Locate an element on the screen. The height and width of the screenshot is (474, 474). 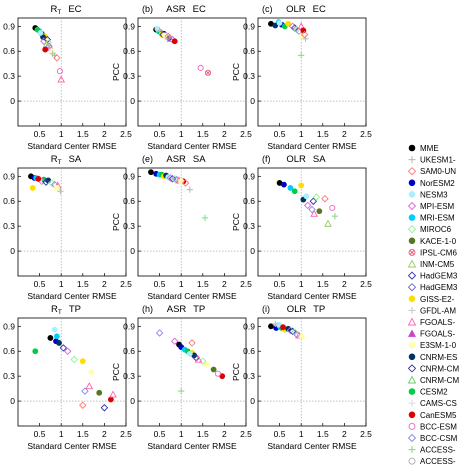
legend-label: HadGEM3 is located at coordinates (439, 287).